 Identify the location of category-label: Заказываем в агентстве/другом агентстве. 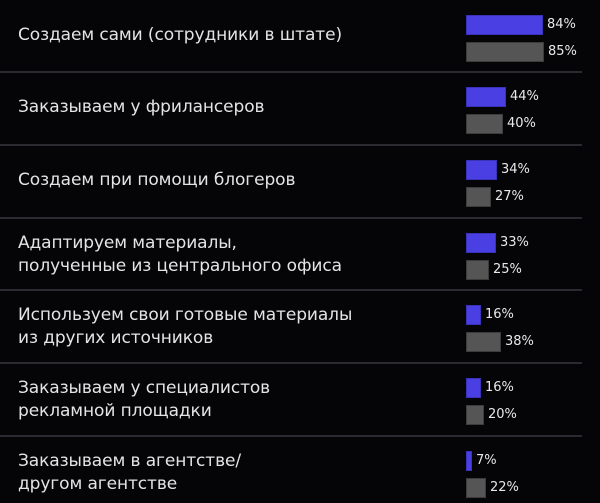
(218, 473).